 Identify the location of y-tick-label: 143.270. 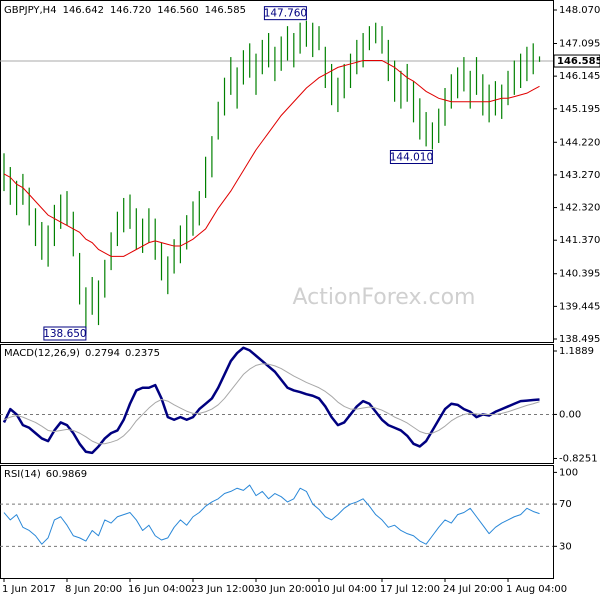
(579, 175).